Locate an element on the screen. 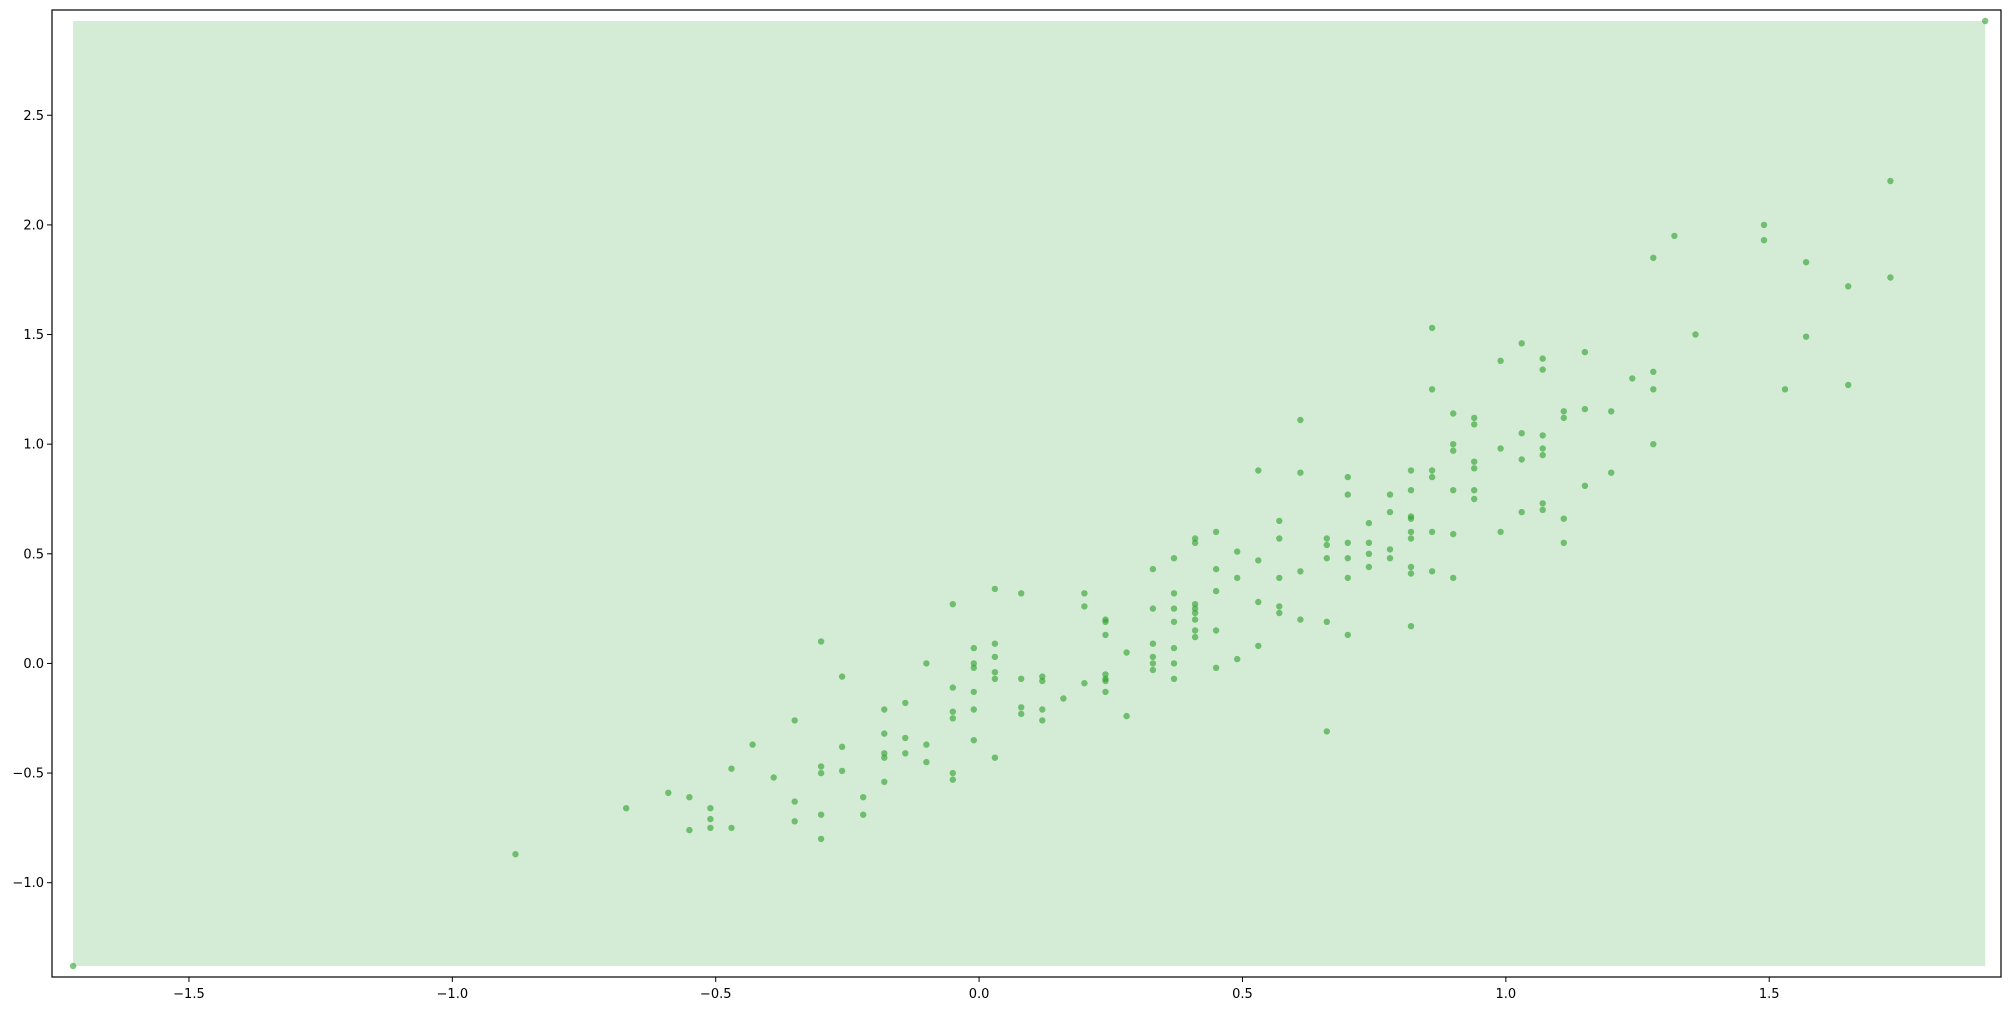  y-tick-label: −0.5 is located at coordinates (28, 774).